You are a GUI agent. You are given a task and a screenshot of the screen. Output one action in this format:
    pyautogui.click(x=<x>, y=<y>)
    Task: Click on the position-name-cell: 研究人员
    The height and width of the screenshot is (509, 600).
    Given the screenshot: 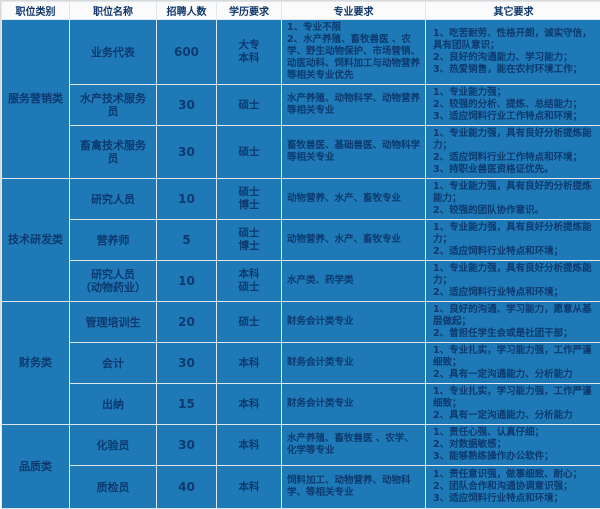 What is the action you would take?
    pyautogui.click(x=113, y=199)
    